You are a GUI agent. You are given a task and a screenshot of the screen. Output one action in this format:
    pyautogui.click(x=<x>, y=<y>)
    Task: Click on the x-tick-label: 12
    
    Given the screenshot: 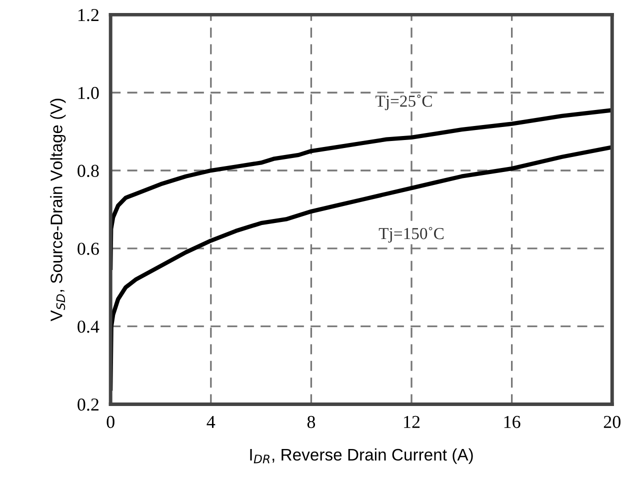 What is the action you would take?
    pyautogui.click(x=412, y=422)
    